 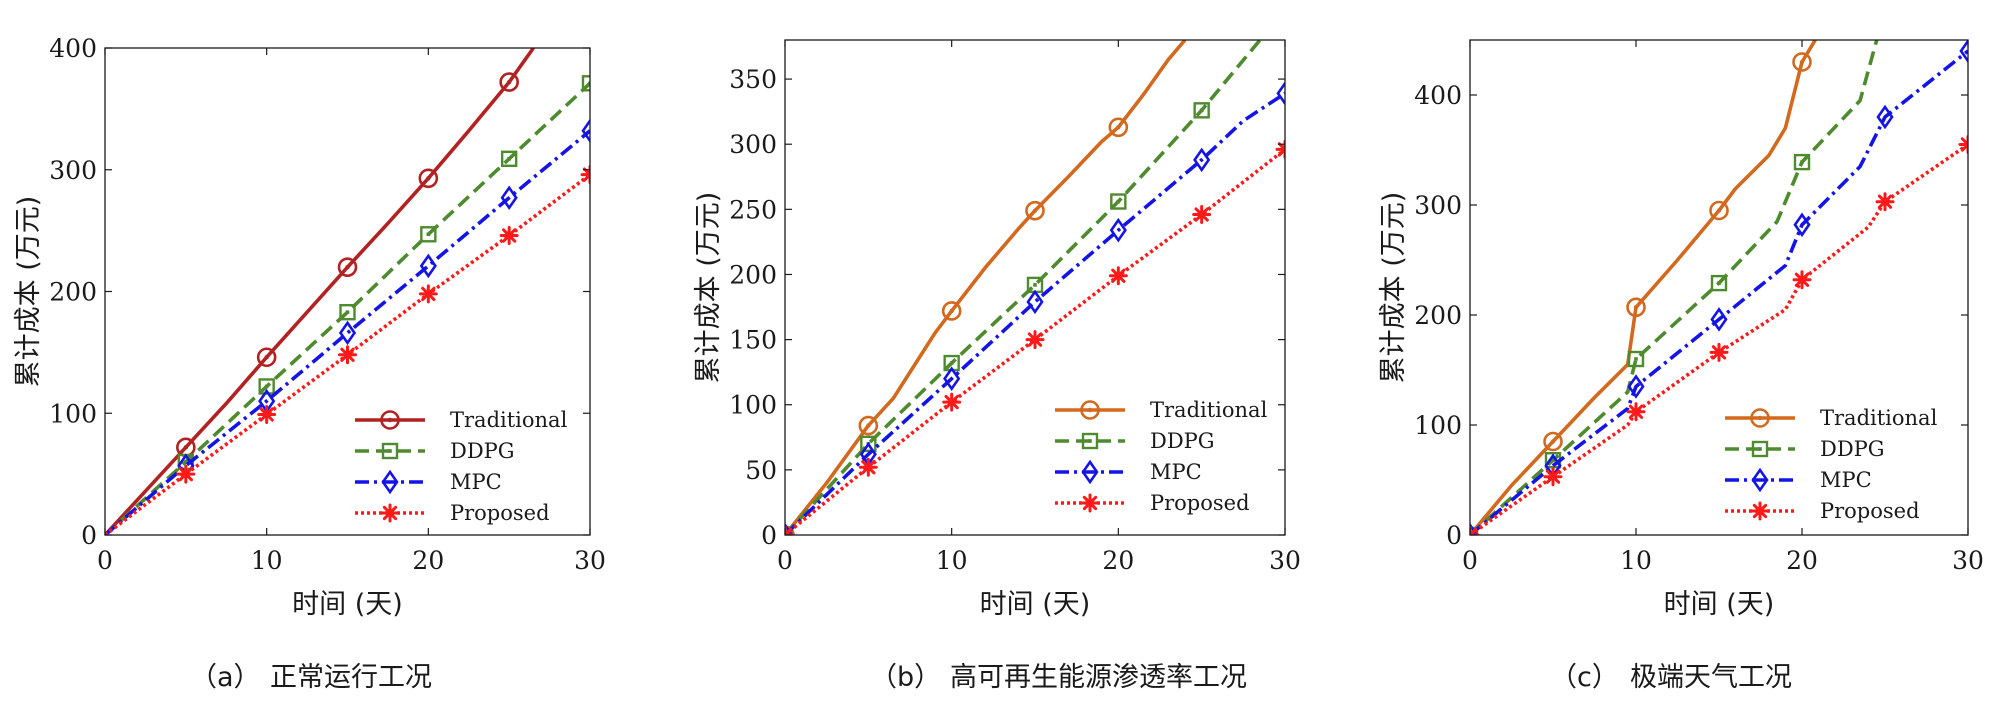 I want to click on caption-text: 极端天气工况, so click(x=1711, y=677).